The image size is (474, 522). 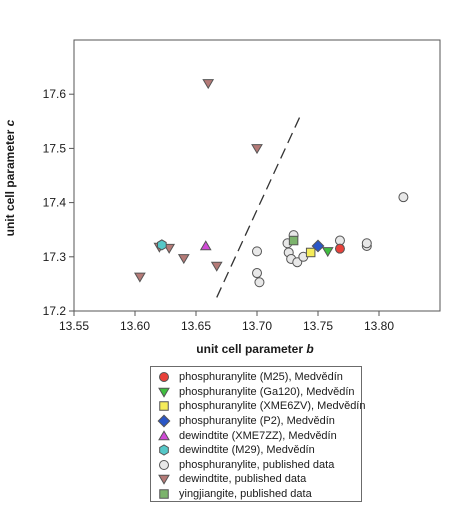 I want to click on legend-item: phosphuranylite (Ga120), Medvědín, so click(x=259, y=392).